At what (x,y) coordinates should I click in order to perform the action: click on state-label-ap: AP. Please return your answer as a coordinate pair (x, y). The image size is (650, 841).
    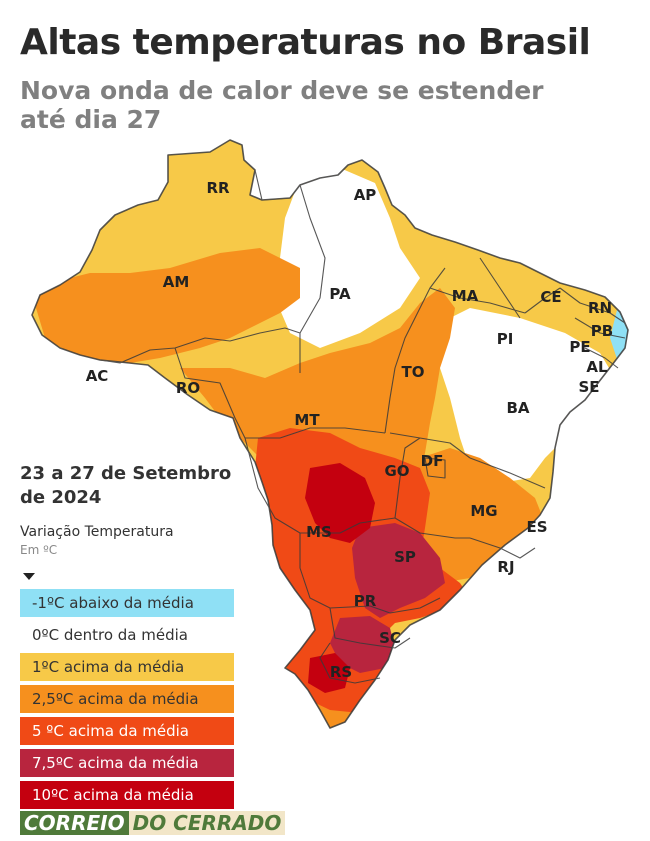
    Looking at the image, I should click on (365, 195).